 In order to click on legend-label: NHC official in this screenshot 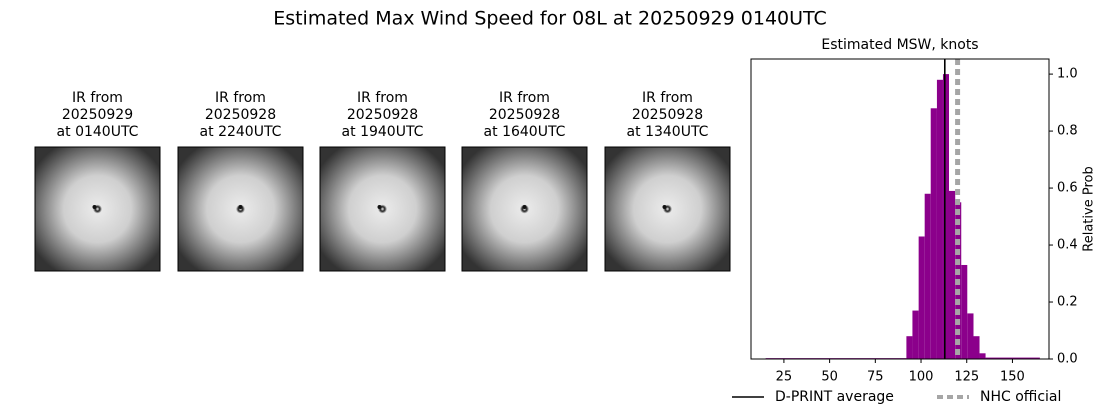, I will do `click(1020, 397)`.